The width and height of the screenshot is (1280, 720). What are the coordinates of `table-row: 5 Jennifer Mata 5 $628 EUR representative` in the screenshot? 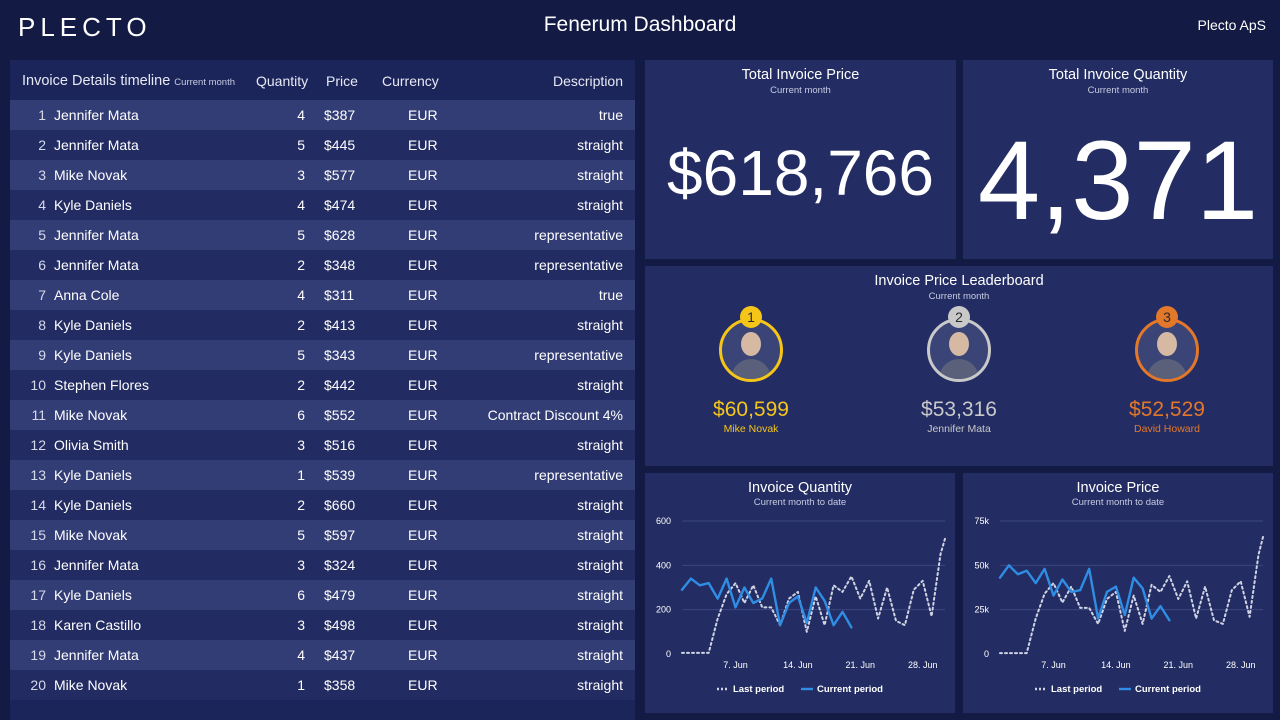 It's located at (322, 235).